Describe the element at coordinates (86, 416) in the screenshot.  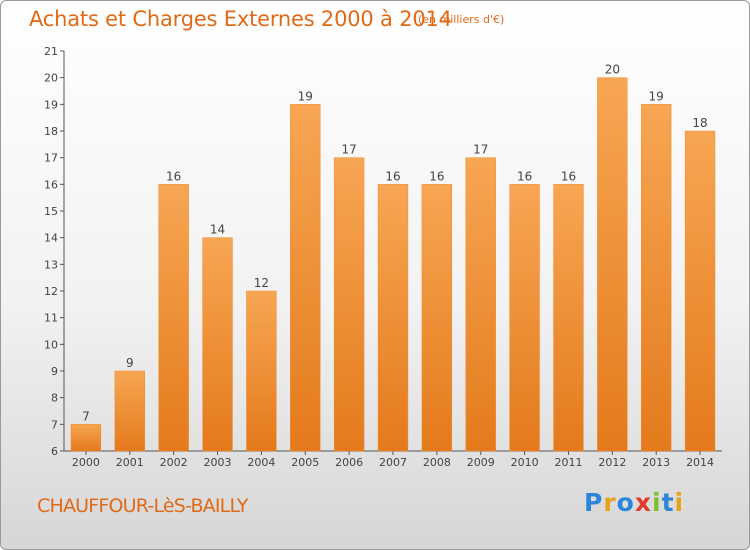
I see `bar-value-label: 7` at that location.